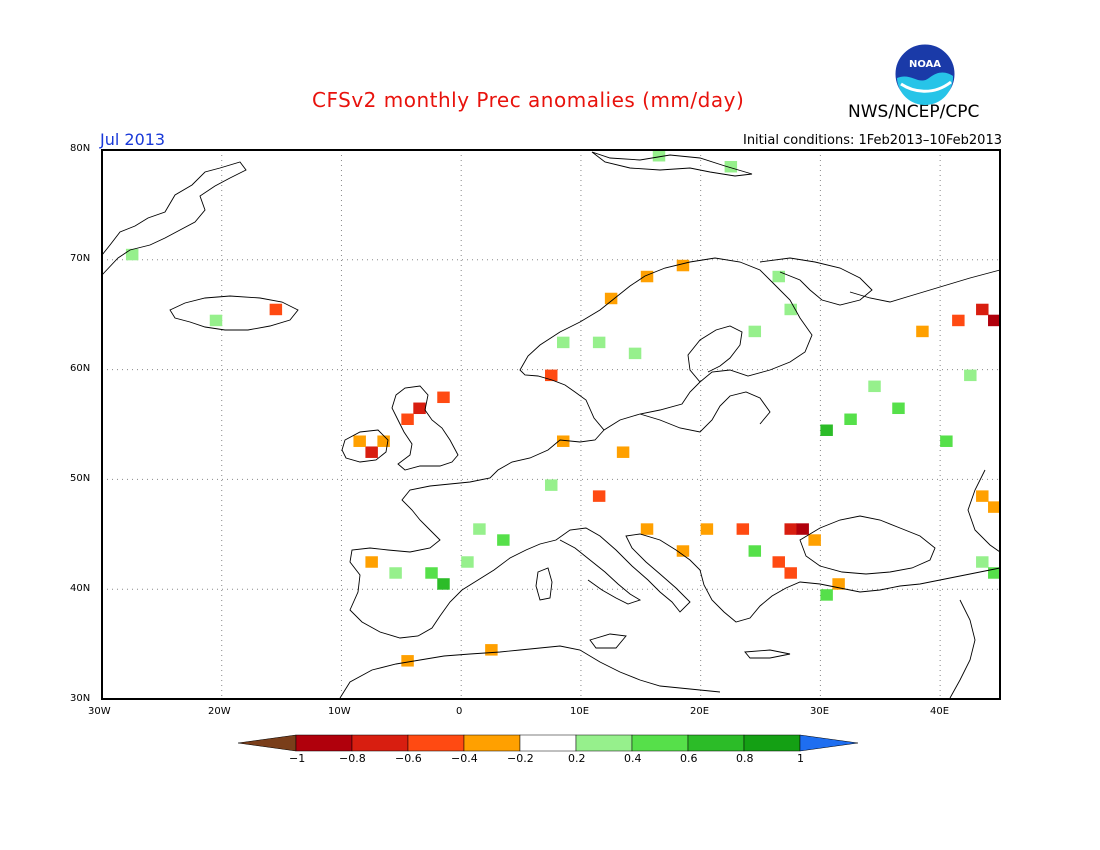 The width and height of the screenshot is (1100, 850). What do you see at coordinates (464, 758) in the screenshot?
I see `colorbar-label: −0.4` at bounding box center [464, 758].